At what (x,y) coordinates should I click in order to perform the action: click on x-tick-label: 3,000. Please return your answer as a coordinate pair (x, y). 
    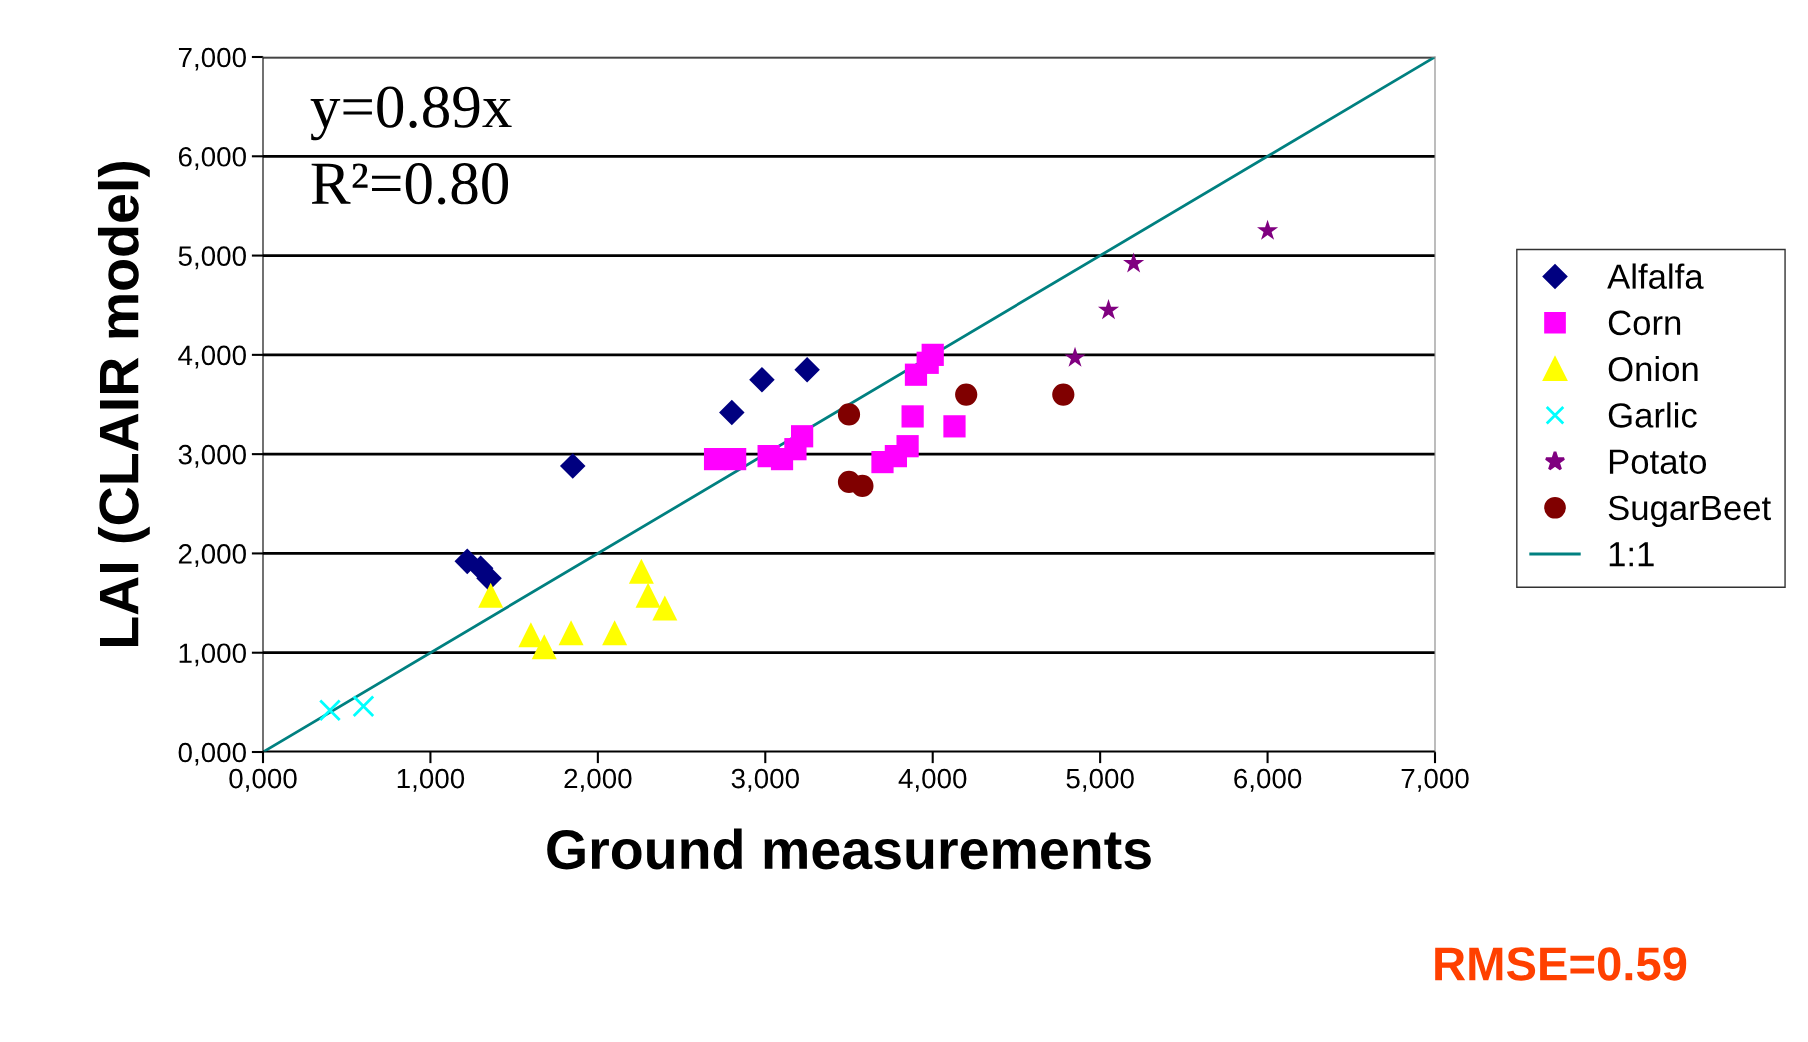
    Looking at the image, I should click on (765, 780).